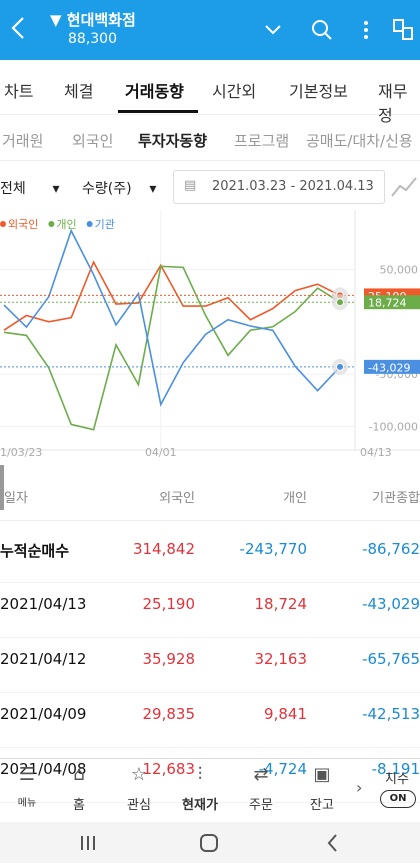  I want to click on stock-price: 88,300, so click(92, 39).